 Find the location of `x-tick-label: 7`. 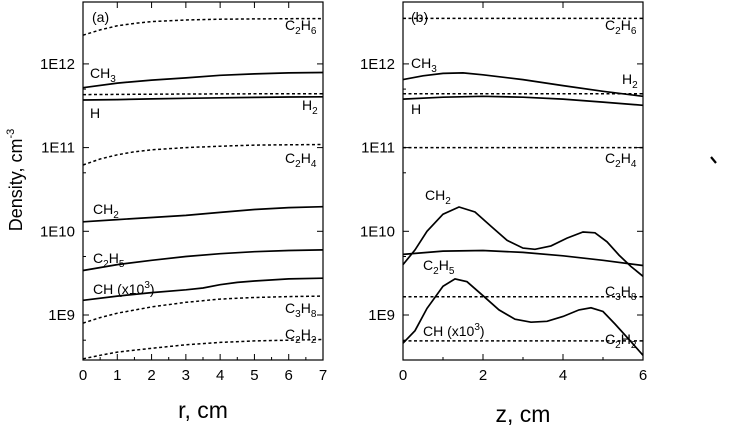

x-tick-label: 7 is located at coordinates (323, 375).